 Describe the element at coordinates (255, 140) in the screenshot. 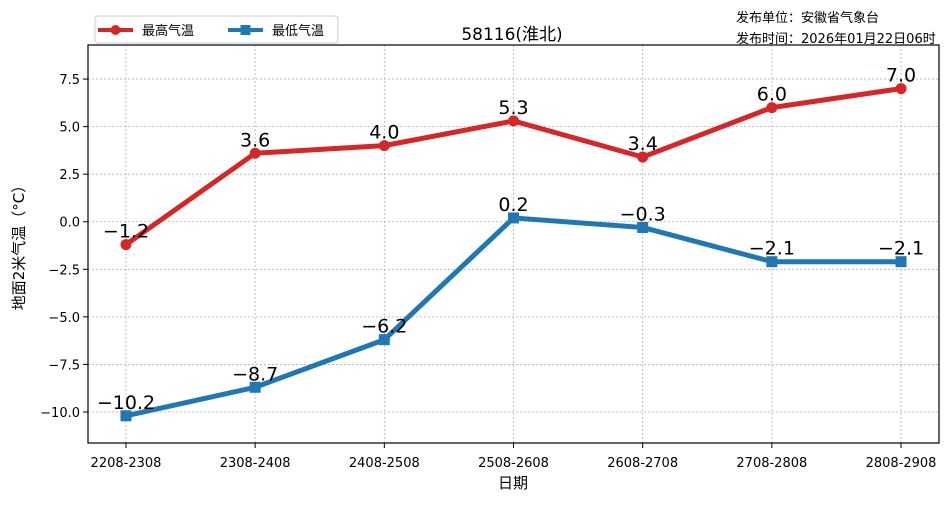

I see `data-label: 3.6` at that location.